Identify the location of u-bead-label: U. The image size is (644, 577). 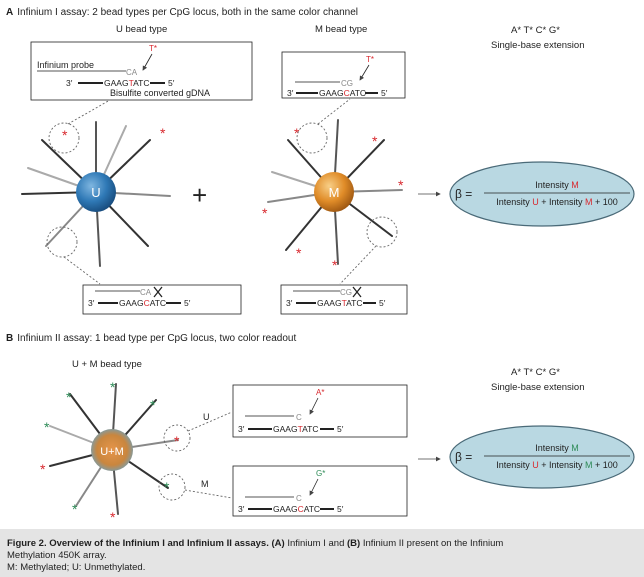
(95, 192).